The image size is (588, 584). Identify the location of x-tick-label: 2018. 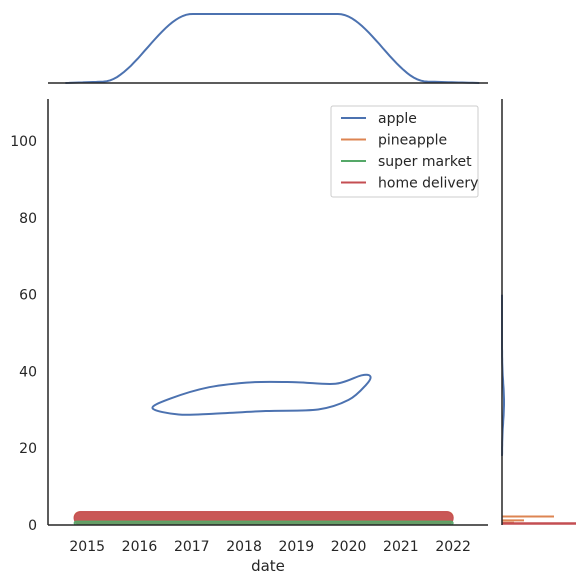
(244, 547).